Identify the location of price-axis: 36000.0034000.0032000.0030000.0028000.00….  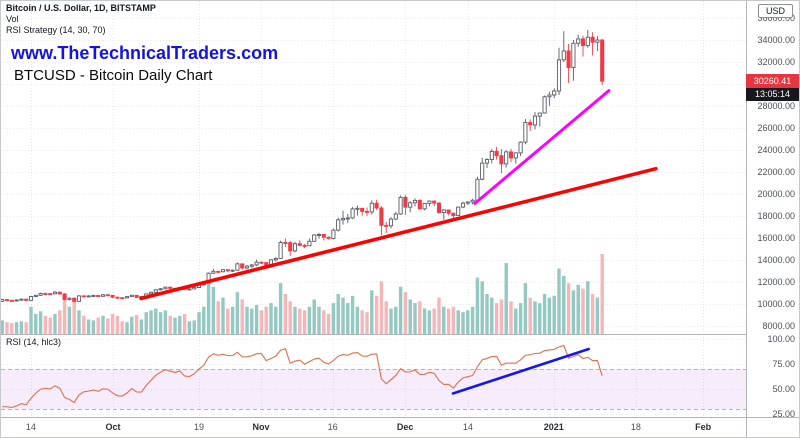
(772, 210).